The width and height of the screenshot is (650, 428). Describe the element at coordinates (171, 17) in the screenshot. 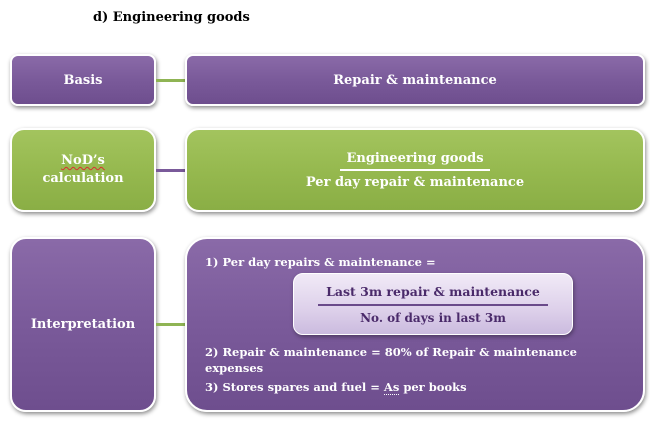

I see `page-title: d) Engineering goods` at that location.